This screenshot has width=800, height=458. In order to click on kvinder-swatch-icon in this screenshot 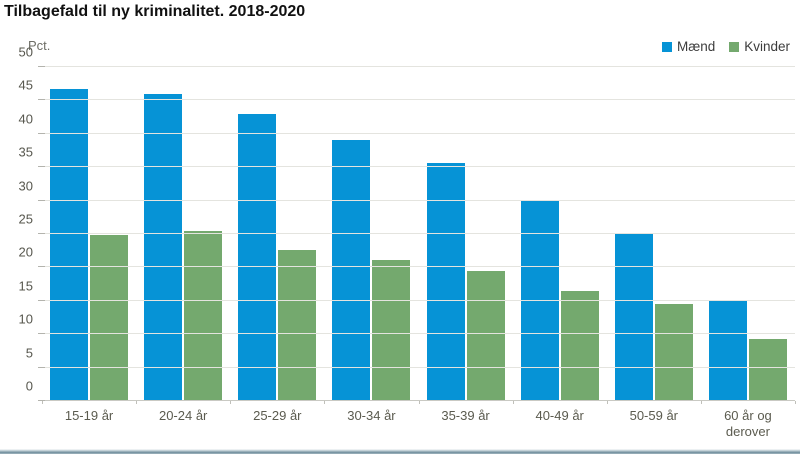, I will do `click(734, 46)`.